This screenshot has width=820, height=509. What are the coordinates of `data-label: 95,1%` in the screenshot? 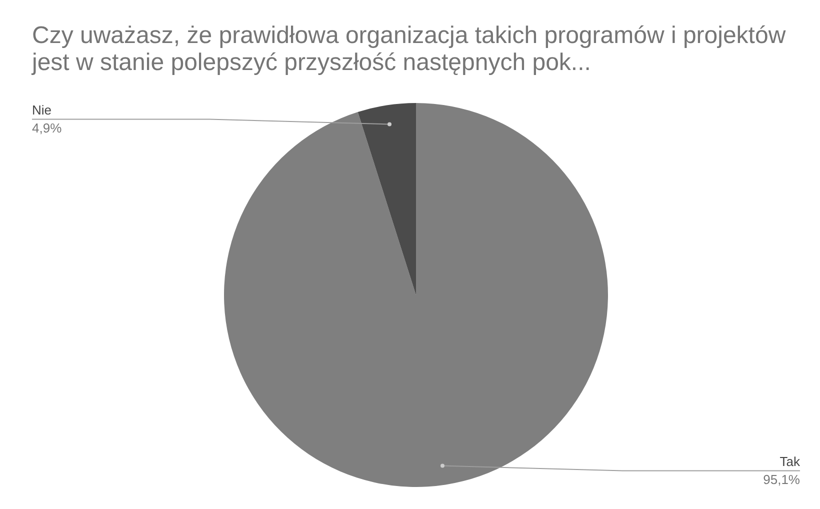 It's located at (781, 479).